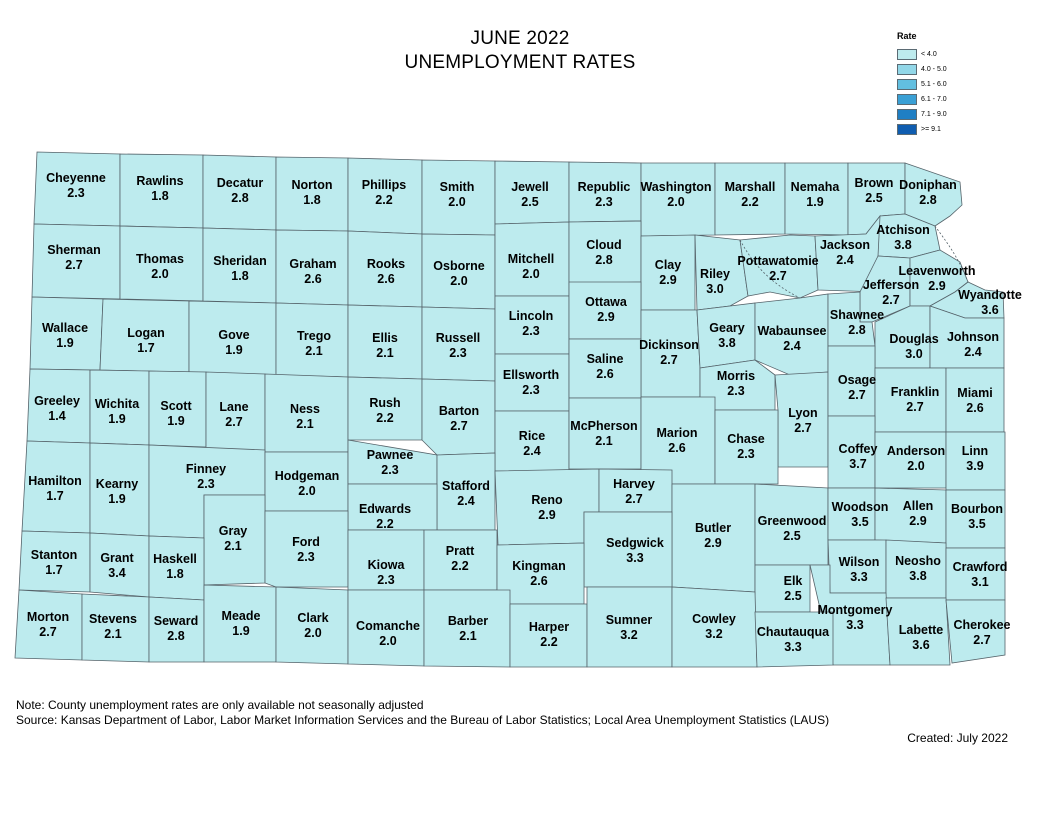 Image resolution: width=1056 pixels, height=816 pixels. Describe the element at coordinates (547, 500) in the screenshot. I see `county-name-reno: Reno` at that location.